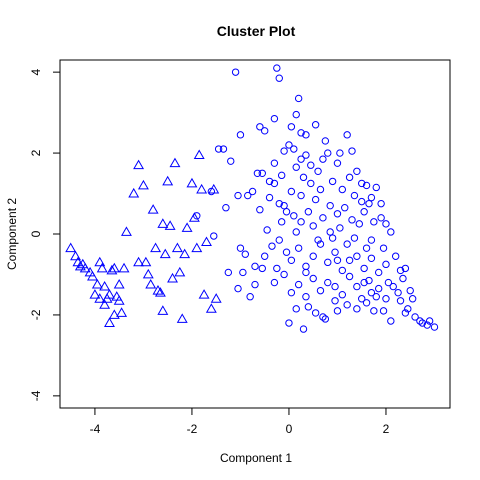  What do you see at coordinates (256, 31) in the screenshot?
I see `chart-title: Cluster Plot` at bounding box center [256, 31].